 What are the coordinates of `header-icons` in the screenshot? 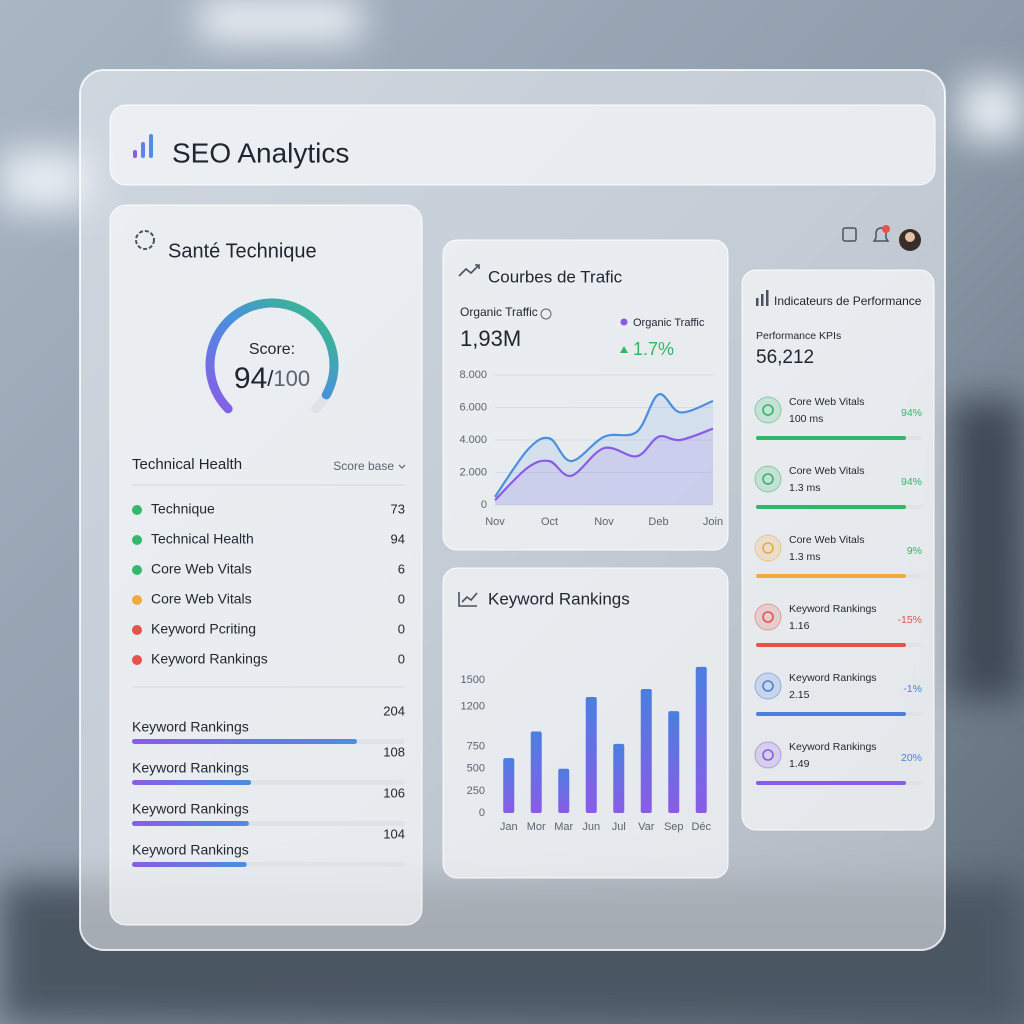 It's located at (881, 238).